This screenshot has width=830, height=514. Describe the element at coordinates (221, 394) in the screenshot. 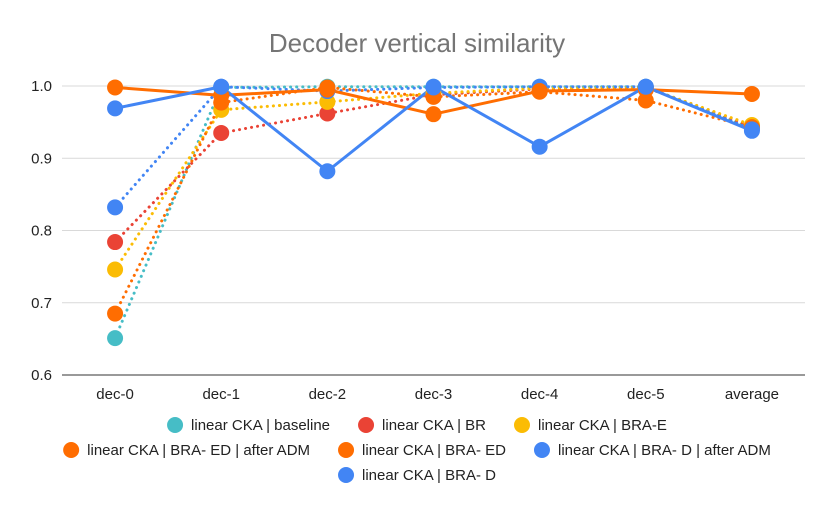

I see `x-tick-label: dec-1` at that location.